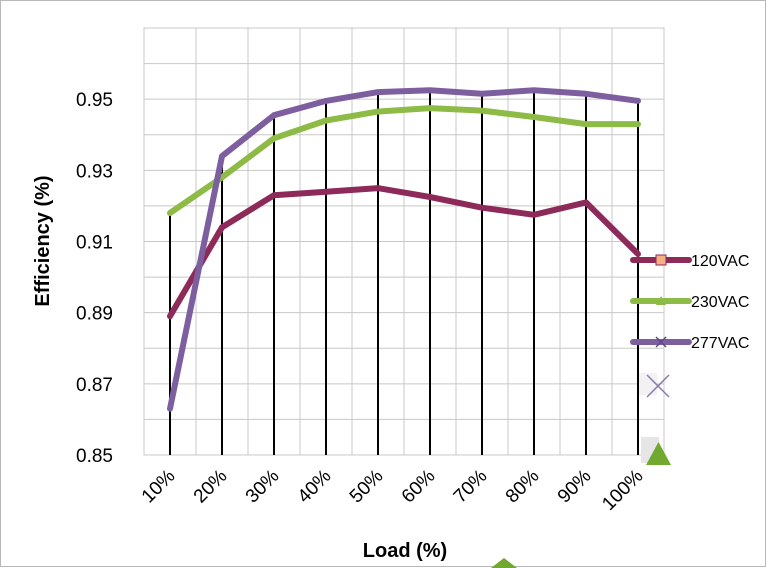 The image size is (766, 568). Describe the element at coordinates (648, 384) in the screenshot. I see `stray-shadow` at that location.